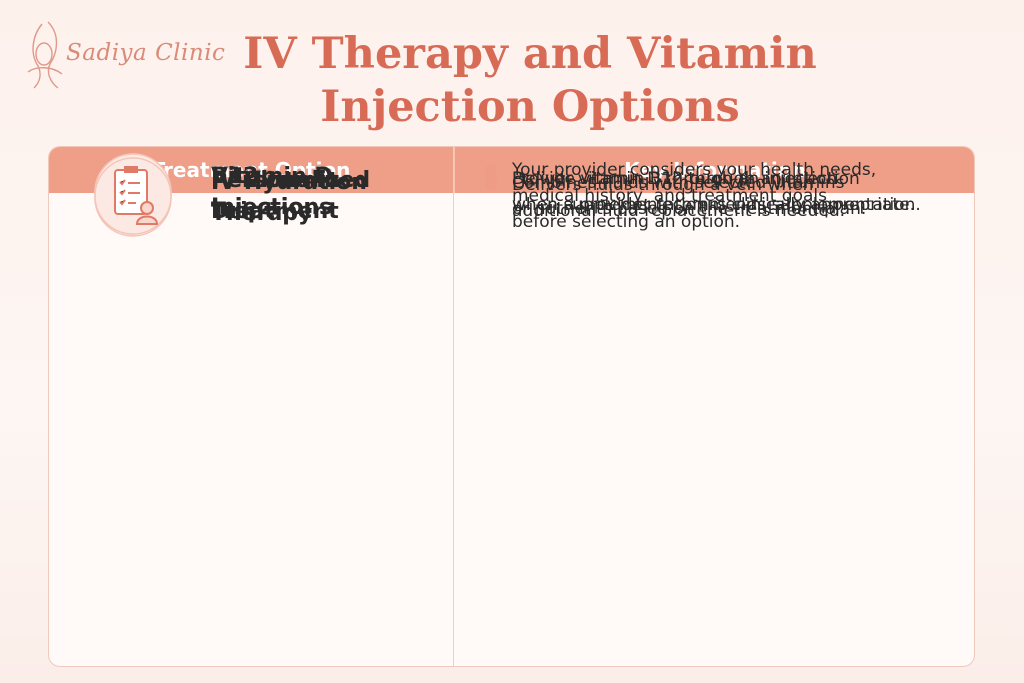 This screenshot has width=1024, height=683. What do you see at coordinates (663, 184) in the screenshot?
I see `info-line: Delivers fluids through a vein when` at bounding box center [663, 184].